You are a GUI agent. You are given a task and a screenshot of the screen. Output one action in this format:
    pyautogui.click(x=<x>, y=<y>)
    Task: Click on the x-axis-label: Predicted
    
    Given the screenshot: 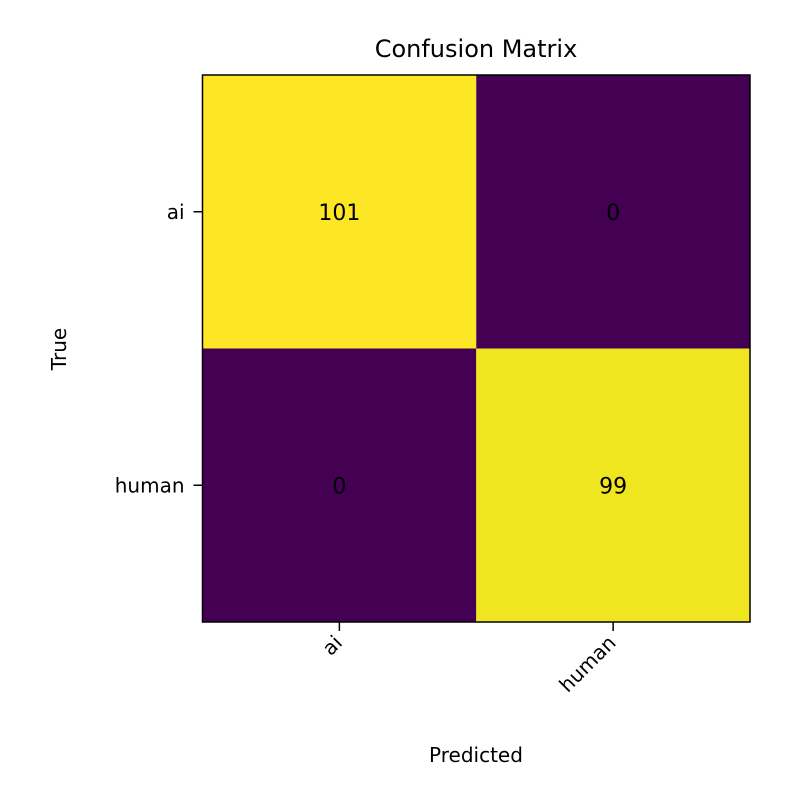 What is the action you would take?
    pyautogui.click(x=476, y=755)
    